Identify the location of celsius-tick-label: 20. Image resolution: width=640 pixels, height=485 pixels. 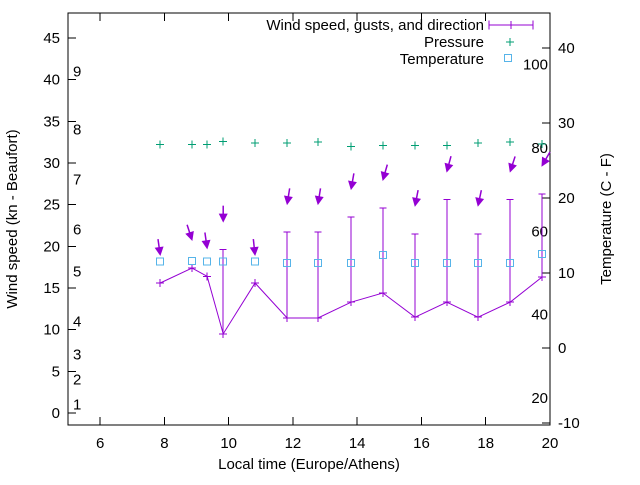
(566, 198).